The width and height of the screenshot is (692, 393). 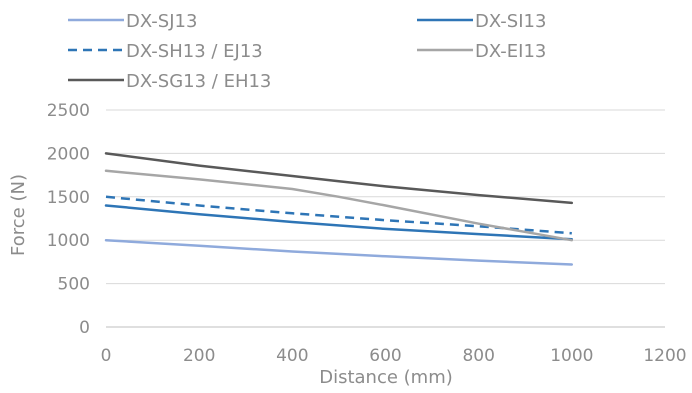 I want to click on legend-label: DX-SI13, so click(x=510, y=21).